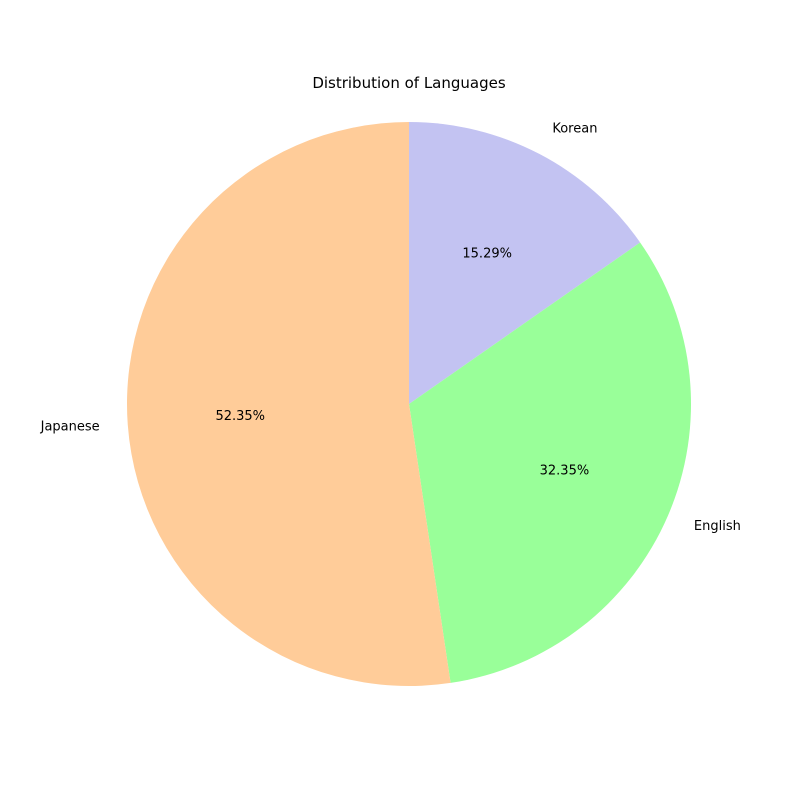 The height and width of the screenshot is (804, 800). I want to click on percent-label-korean: 15.29%, so click(487, 253).